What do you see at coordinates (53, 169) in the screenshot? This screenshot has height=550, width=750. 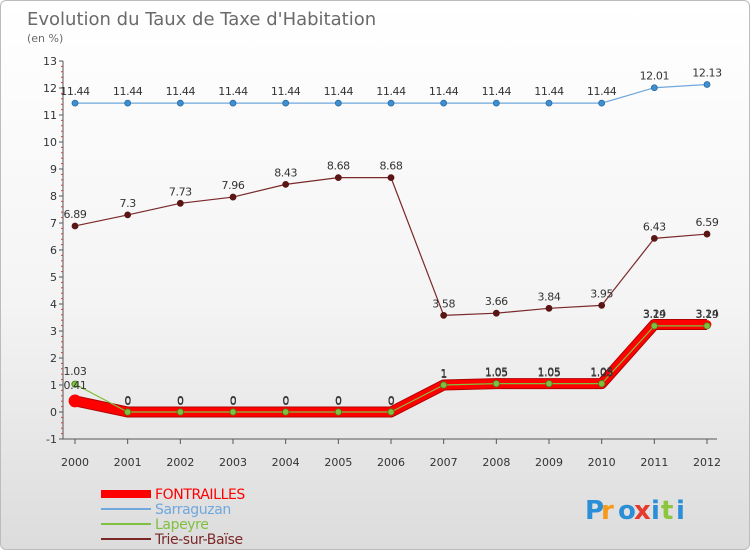 I see `y-tick-label: 9` at bounding box center [53, 169].